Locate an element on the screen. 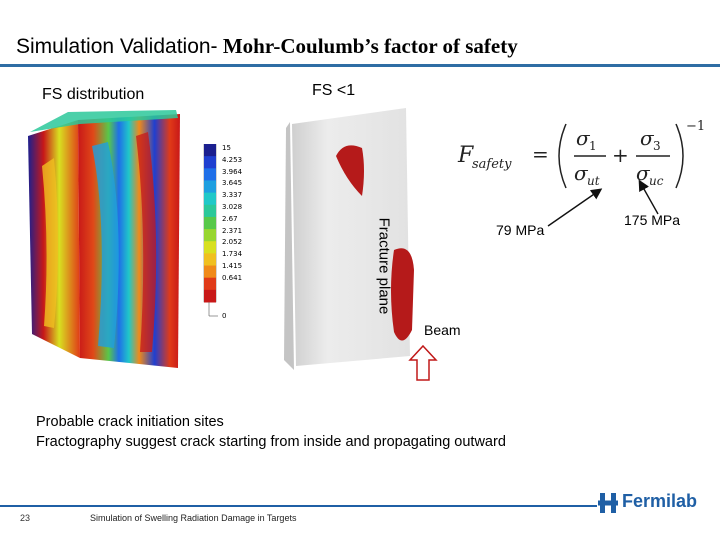  fs-lt1-label: FS <1 is located at coordinates (334, 90).